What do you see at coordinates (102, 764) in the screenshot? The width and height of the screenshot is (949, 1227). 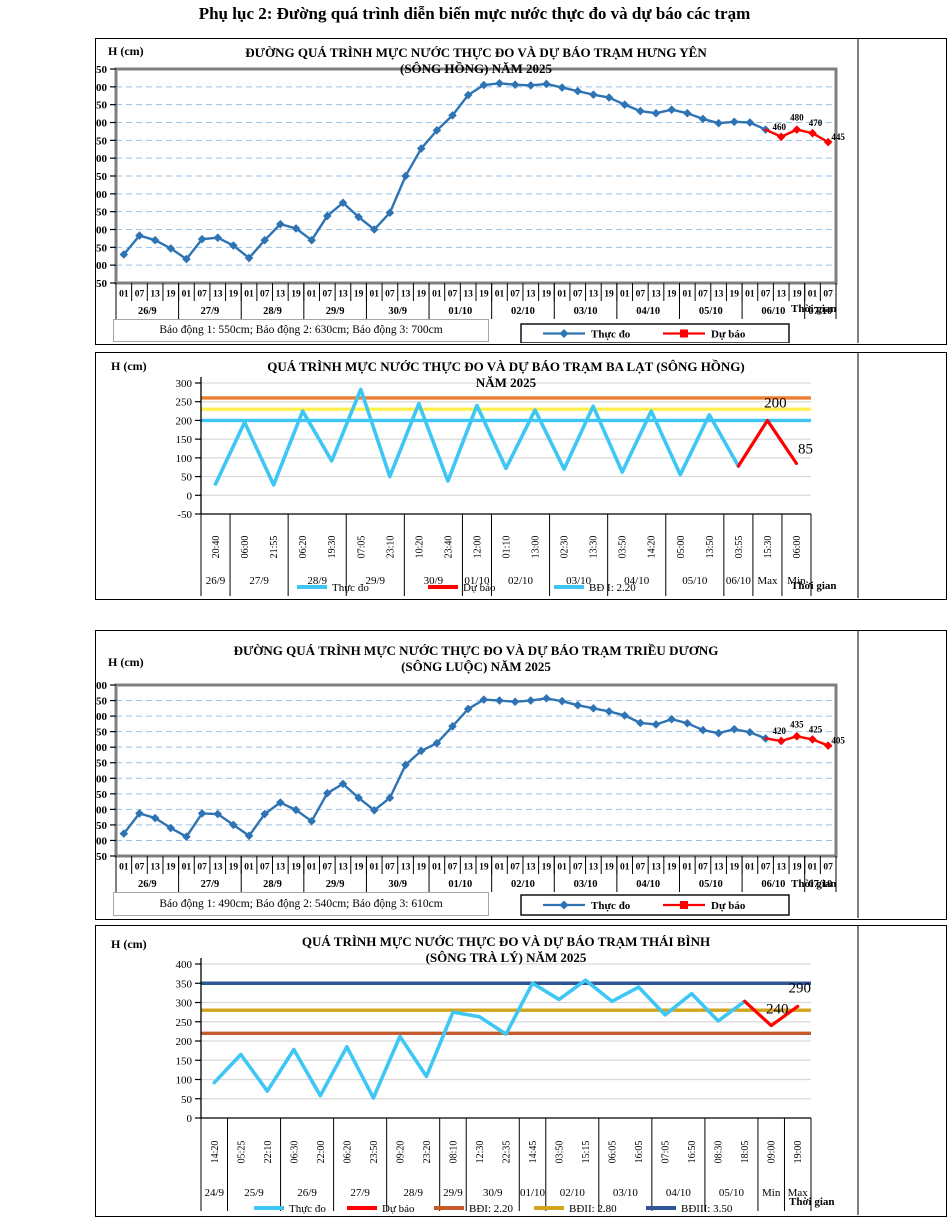 I see `svg-text: 350` at bounding box center [102, 764].